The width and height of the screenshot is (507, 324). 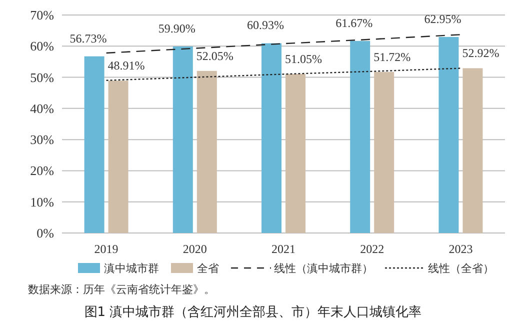 What do you see at coordinates (461, 268) in the screenshot?
I see `legend-label: 线性（全省）` at bounding box center [461, 268].